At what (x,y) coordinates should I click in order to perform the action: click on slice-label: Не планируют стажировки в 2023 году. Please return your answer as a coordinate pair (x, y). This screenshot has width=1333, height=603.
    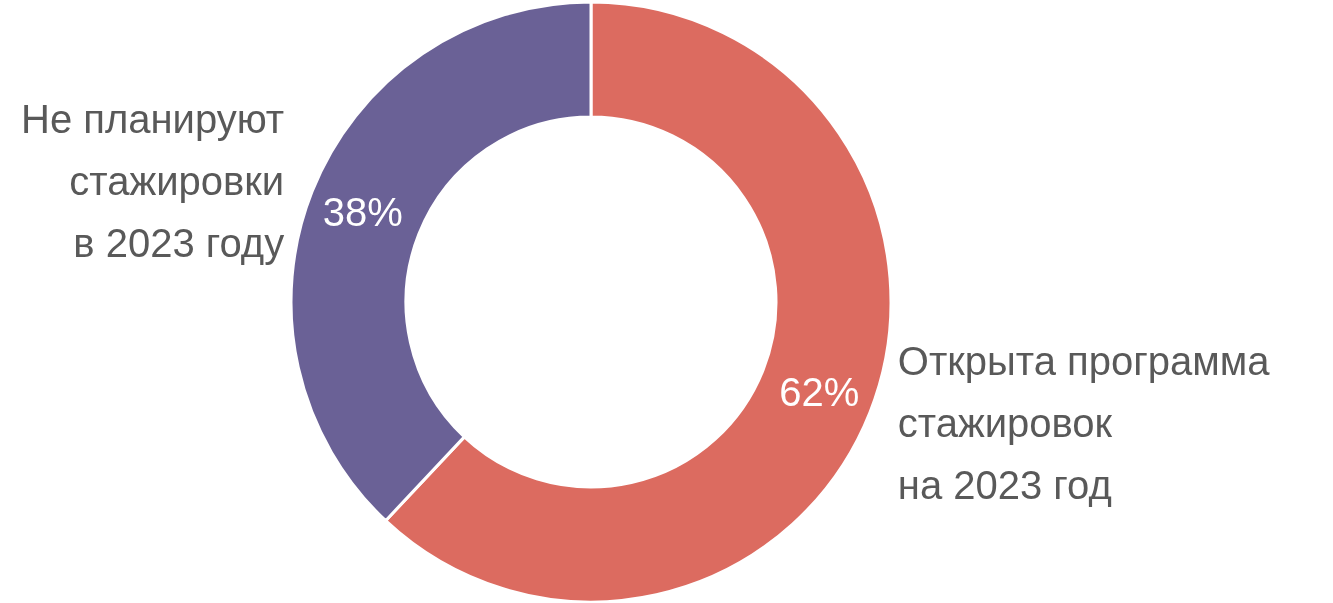
    Looking at the image, I should click on (153, 180).